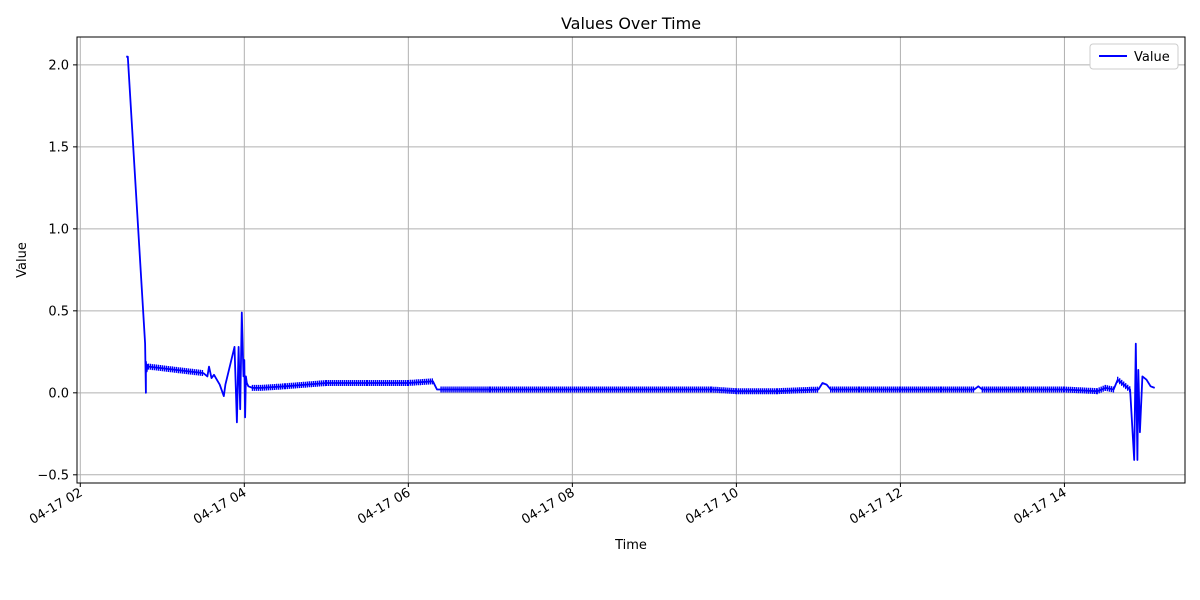 The width and height of the screenshot is (1200, 600). I want to click on y-tick-label: 1.0, so click(58, 229).